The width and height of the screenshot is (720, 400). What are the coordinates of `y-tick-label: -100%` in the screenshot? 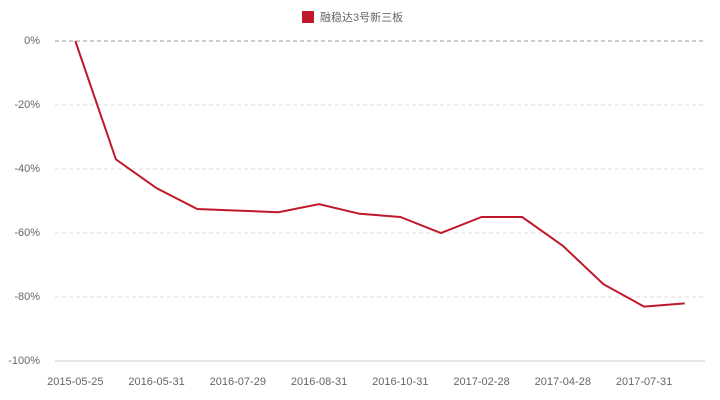 It's located at (24, 361).